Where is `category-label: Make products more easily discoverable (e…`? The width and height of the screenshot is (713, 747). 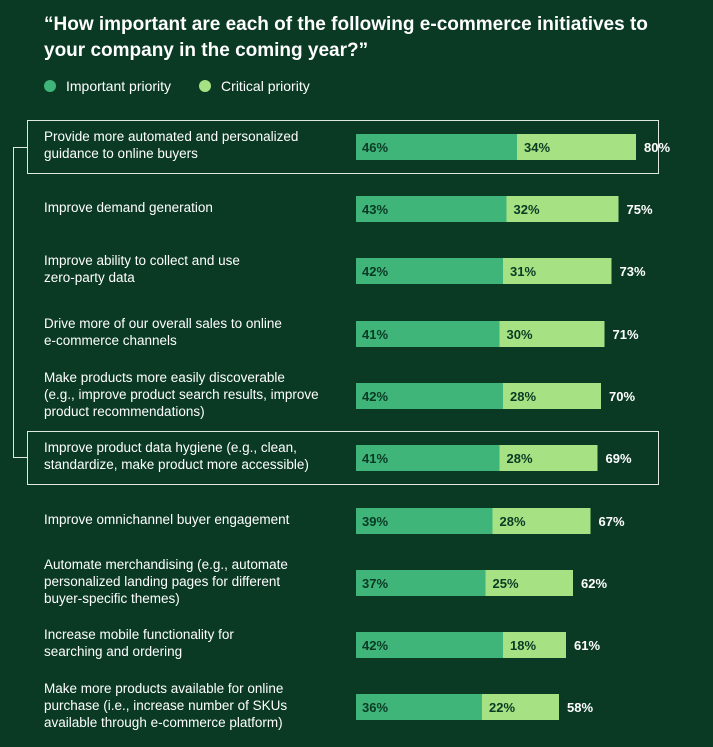 category-label: Make products more easily discoverable (e… is located at coordinates (181, 394).